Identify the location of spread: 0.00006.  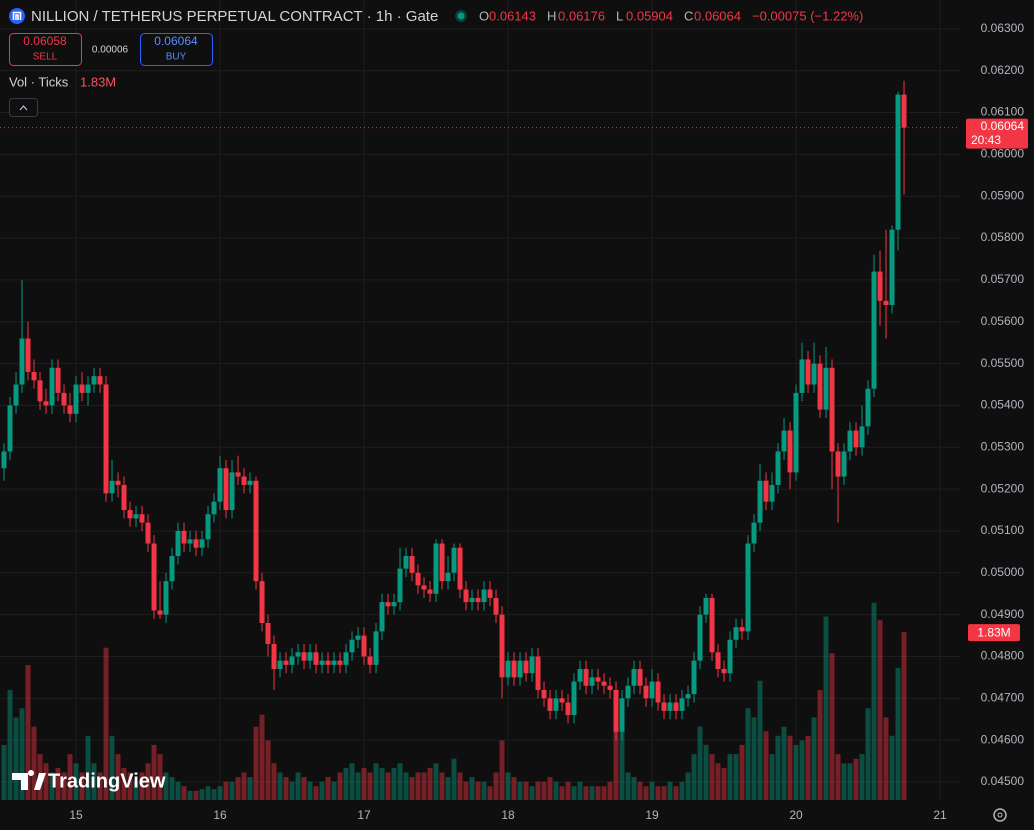
(110, 50).